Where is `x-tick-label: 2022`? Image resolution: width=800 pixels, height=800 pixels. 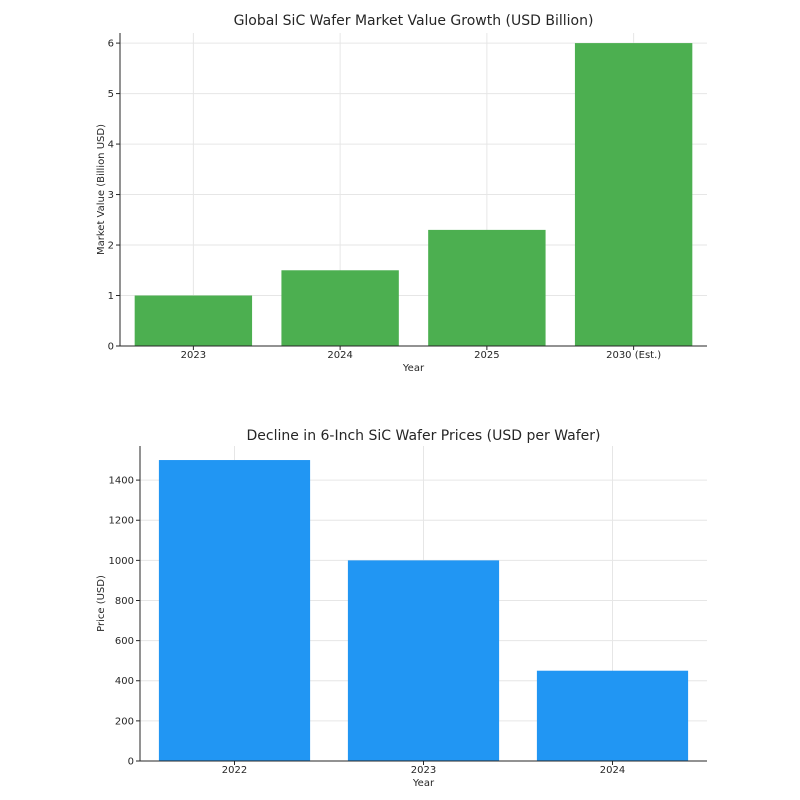
x-tick-label: 2022 is located at coordinates (234, 770).